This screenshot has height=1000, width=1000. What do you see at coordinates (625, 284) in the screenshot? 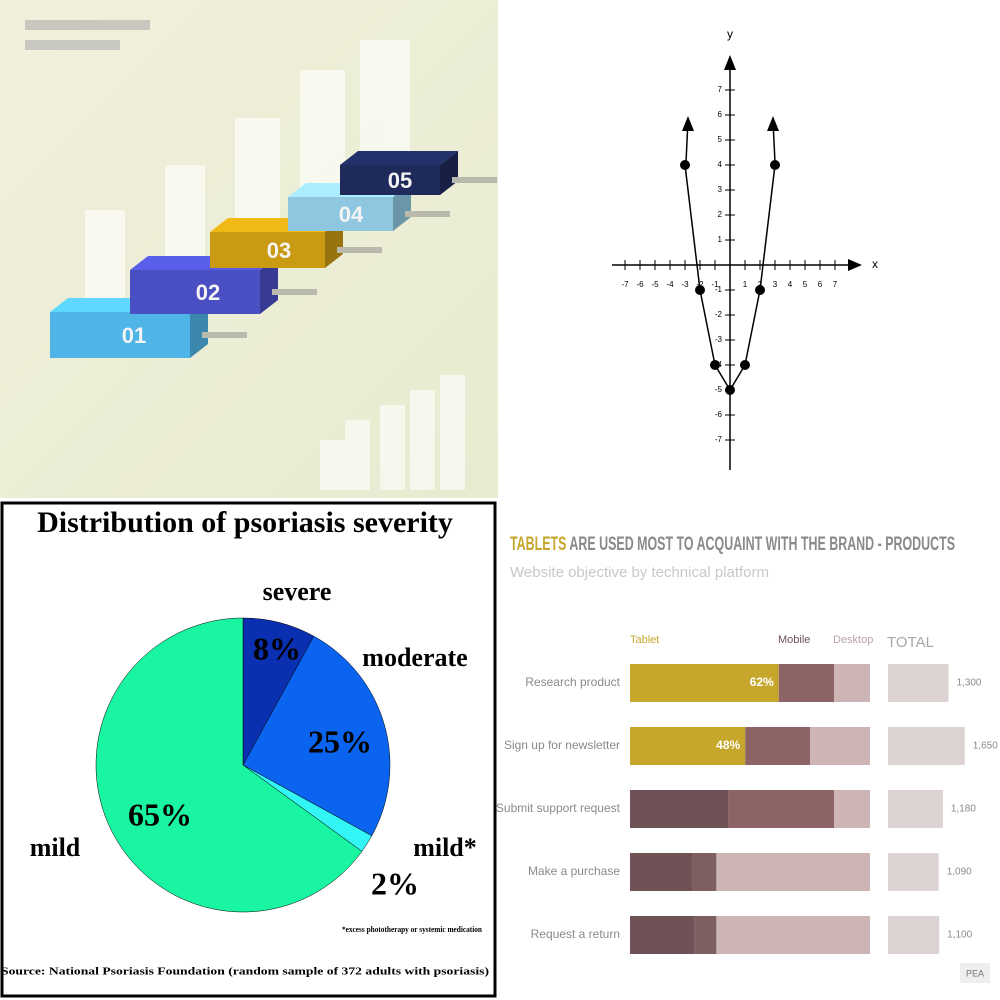
I see `x-tick-label: -7` at bounding box center [625, 284].